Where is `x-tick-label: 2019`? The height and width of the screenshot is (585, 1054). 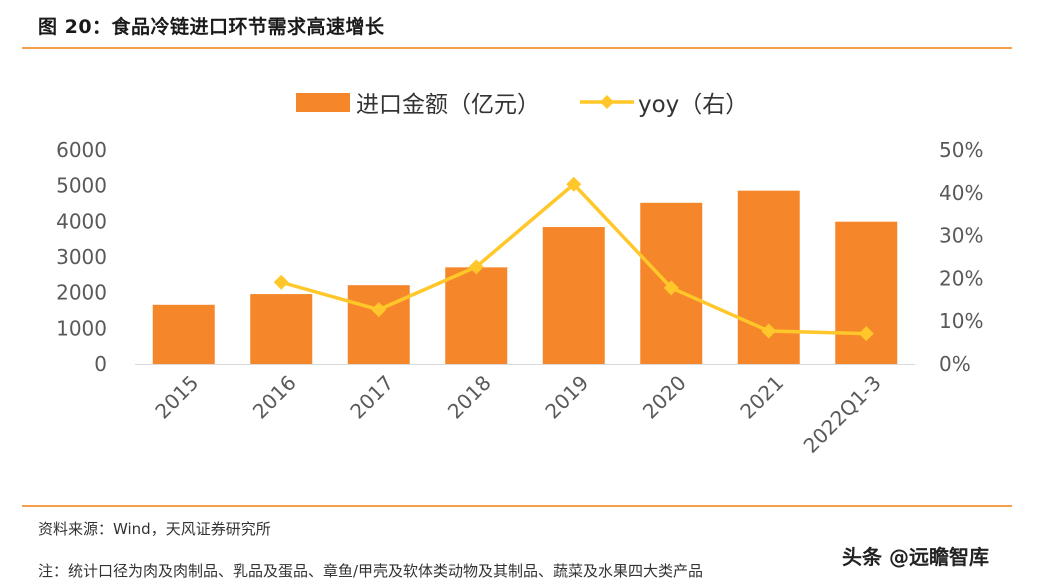
x-tick-label: 2019 is located at coordinates (566, 397).